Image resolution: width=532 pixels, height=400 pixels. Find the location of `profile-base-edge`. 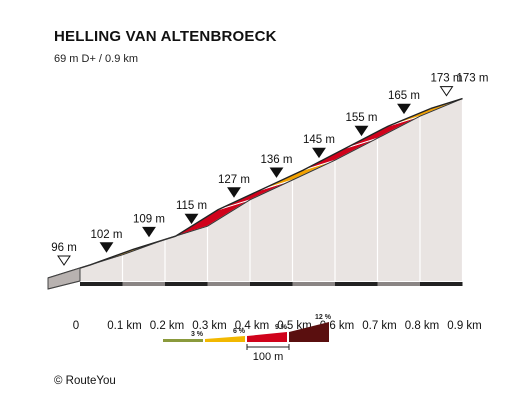

profile-base-edge is located at coordinates (64, 285).